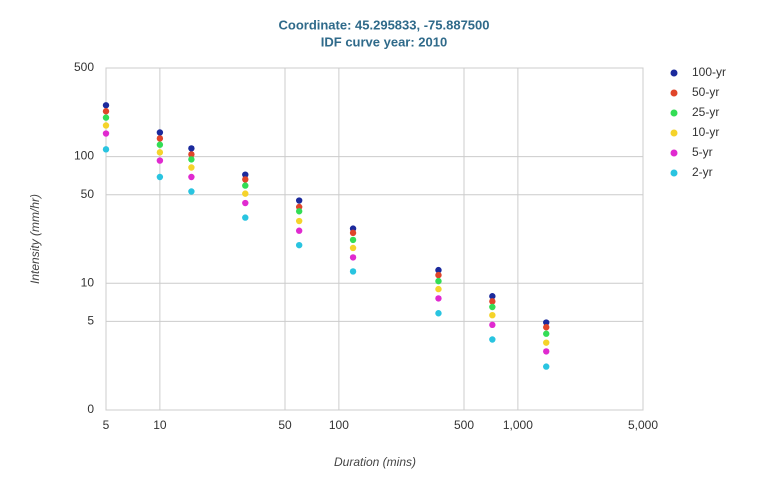 The width and height of the screenshot is (768, 480). I want to click on legend-label: 10-yr, so click(705, 132).